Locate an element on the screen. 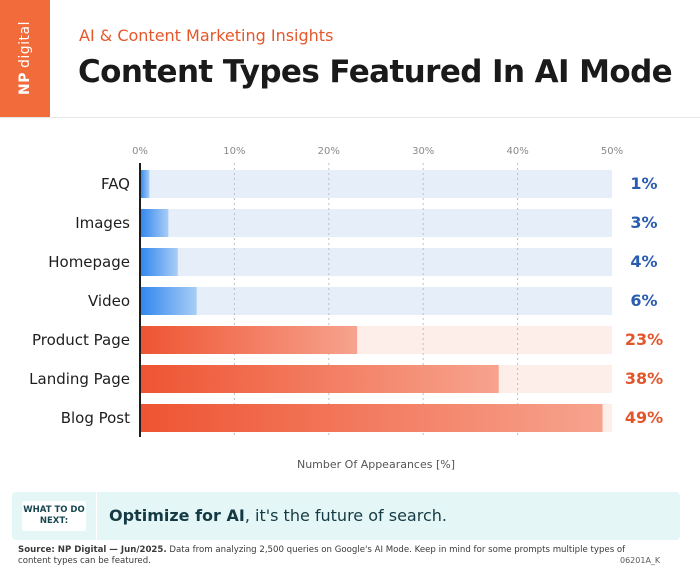 This screenshot has width=700, height=584. value-label: 38% is located at coordinates (644, 378).